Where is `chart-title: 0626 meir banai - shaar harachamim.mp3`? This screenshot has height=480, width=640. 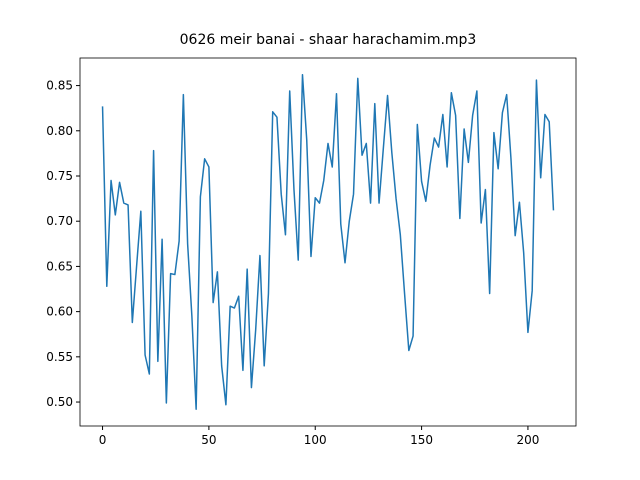 chart-title: 0626 meir banai - shaar harachamim.mp3 is located at coordinates (328, 40).